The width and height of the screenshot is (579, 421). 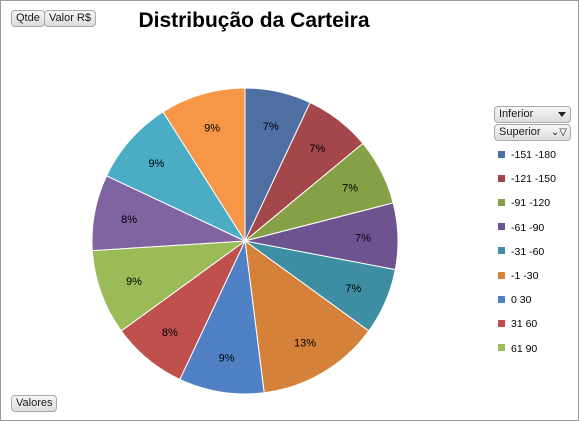 I want to click on legend-item: -151 -180, so click(x=527, y=155).